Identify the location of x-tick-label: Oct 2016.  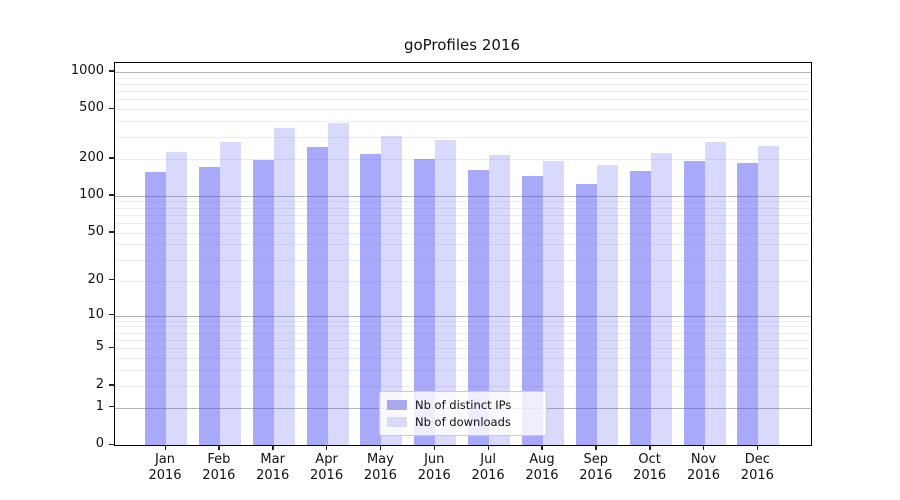
(650, 467).